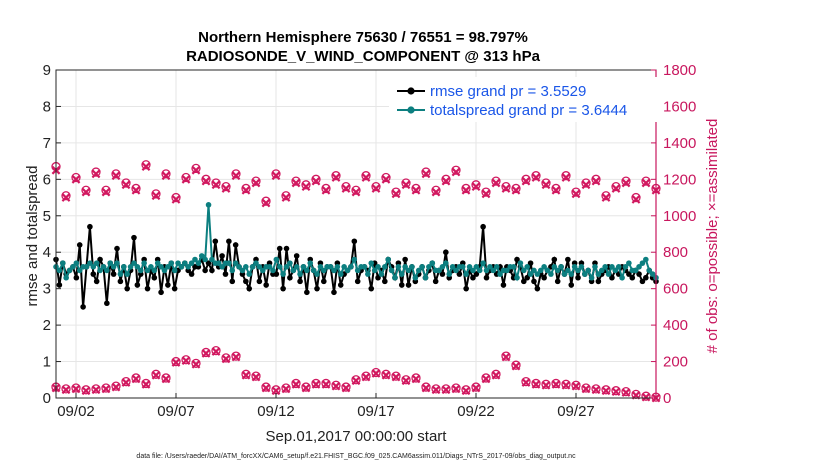 The height and width of the screenshot is (470, 830). I want to click on legend-spread-label: totalspread grand pr = 3.6444, so click(528, 110).